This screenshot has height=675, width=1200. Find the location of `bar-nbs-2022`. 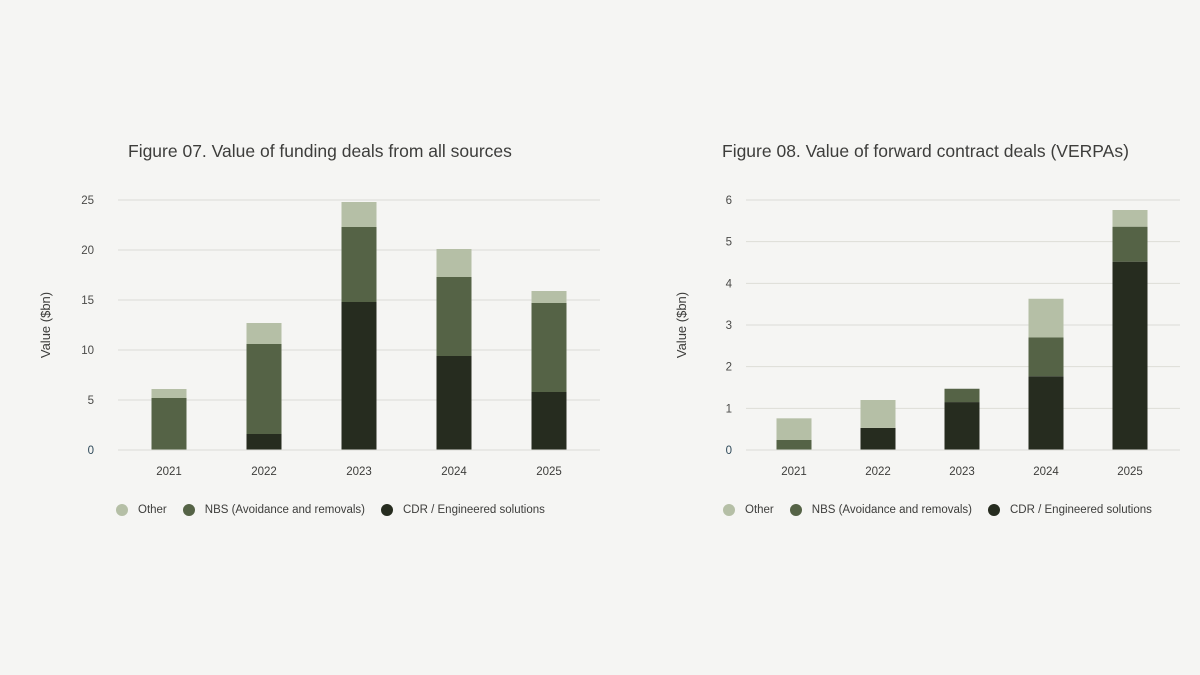

bar-nbs-2022 is located at coordinates (264, 389).